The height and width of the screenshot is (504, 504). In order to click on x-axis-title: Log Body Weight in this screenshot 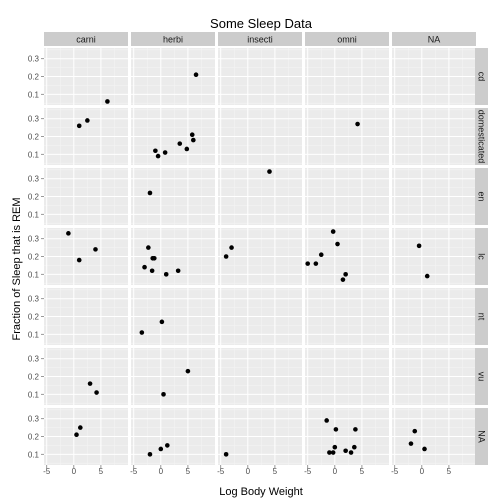, I will do `click(261, 492)`.